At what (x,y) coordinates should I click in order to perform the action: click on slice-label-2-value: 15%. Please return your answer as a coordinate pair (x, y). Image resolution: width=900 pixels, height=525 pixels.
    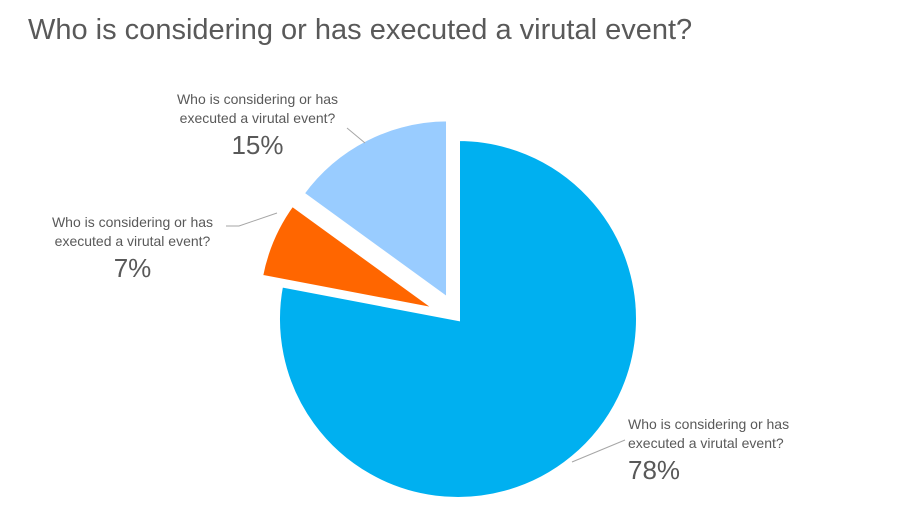
    Looking at the image, I should click on (257, 145).